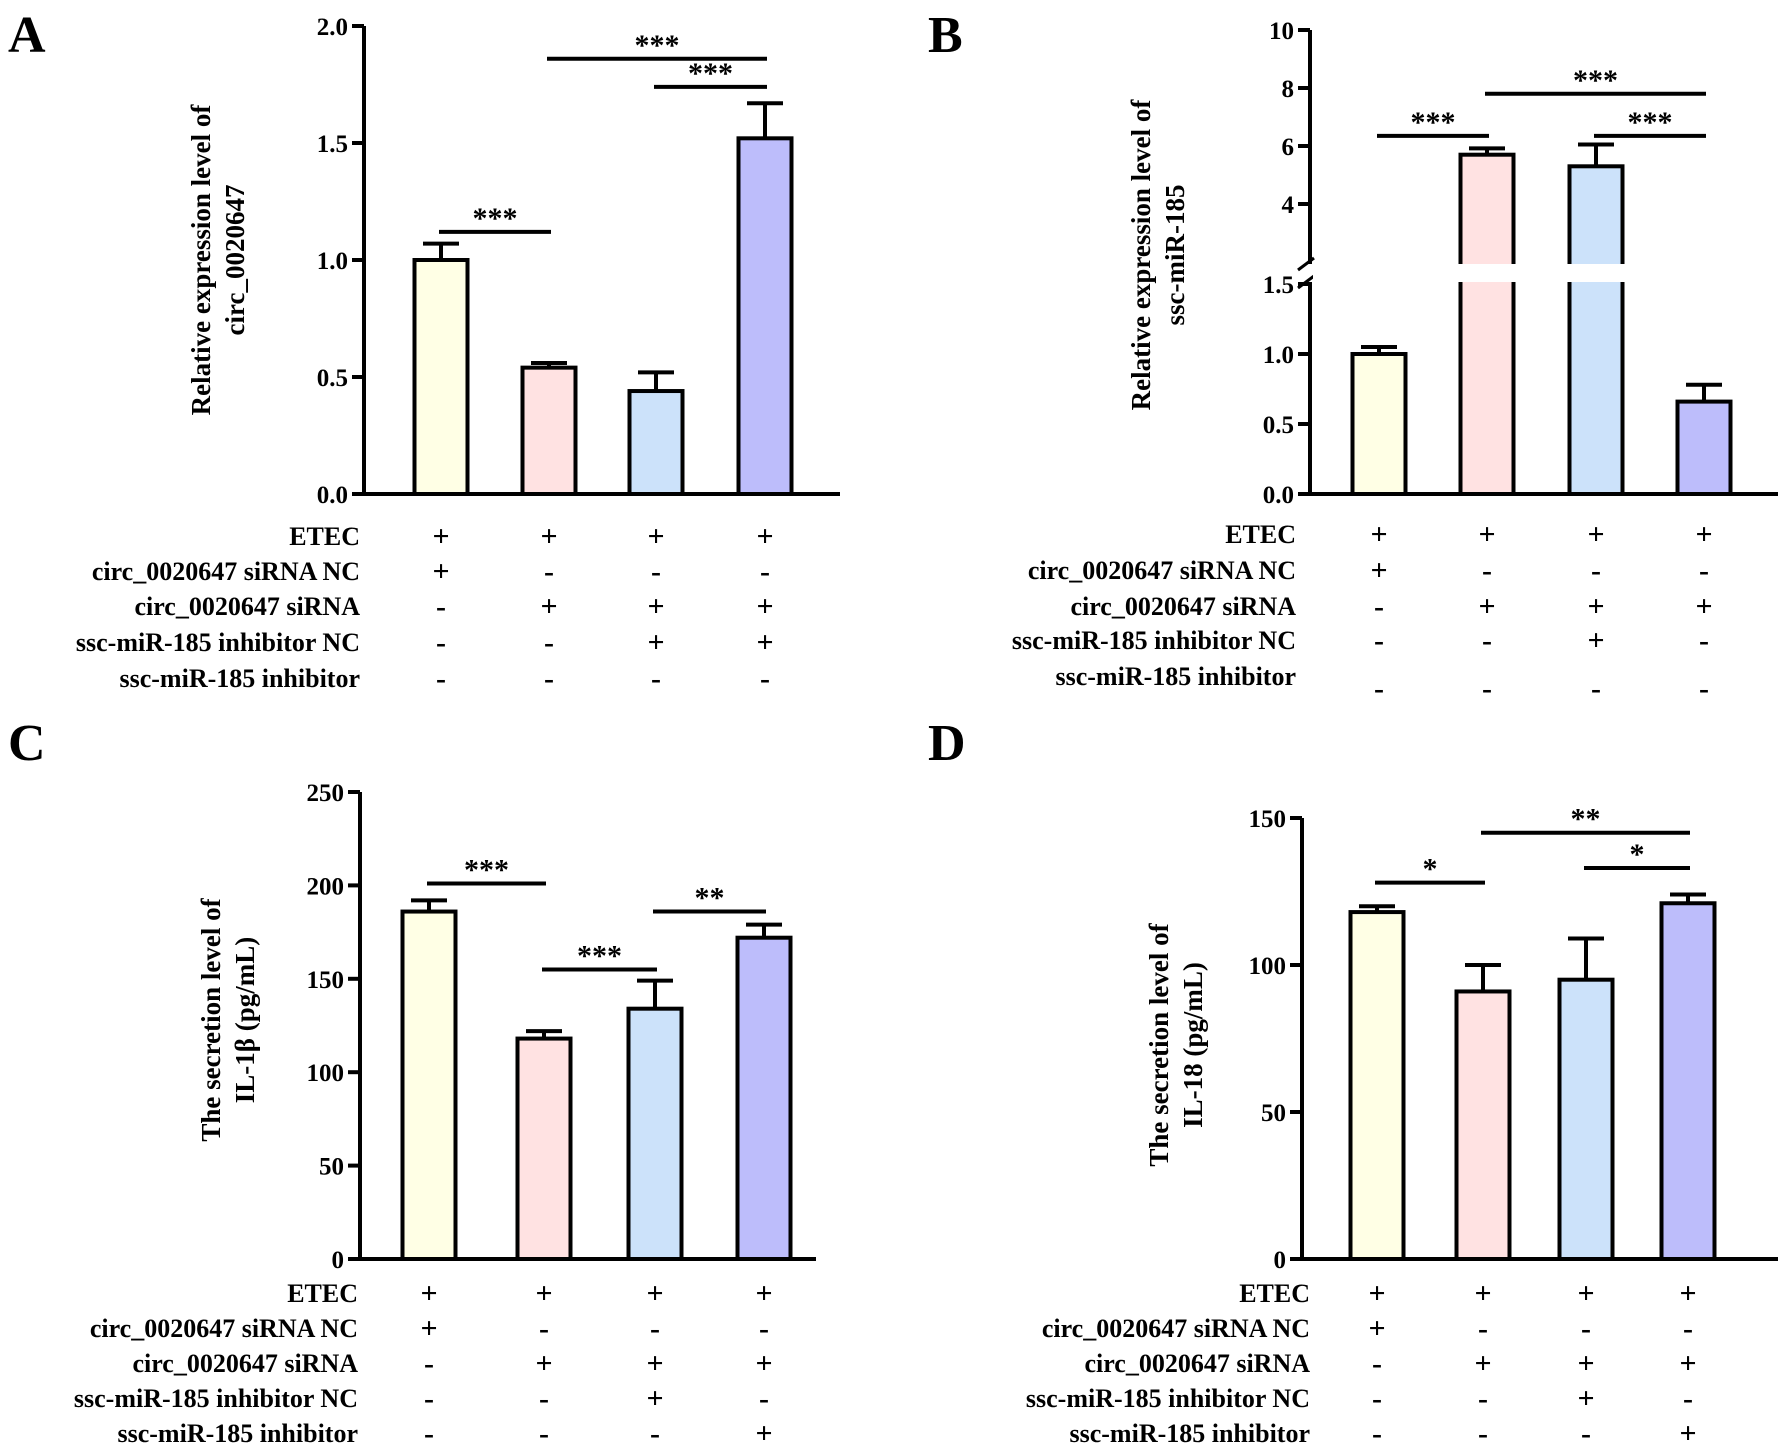 This screenshot has width=1784, height=1451. I want to click on y-tick-label: 4, so click(1288, 205).